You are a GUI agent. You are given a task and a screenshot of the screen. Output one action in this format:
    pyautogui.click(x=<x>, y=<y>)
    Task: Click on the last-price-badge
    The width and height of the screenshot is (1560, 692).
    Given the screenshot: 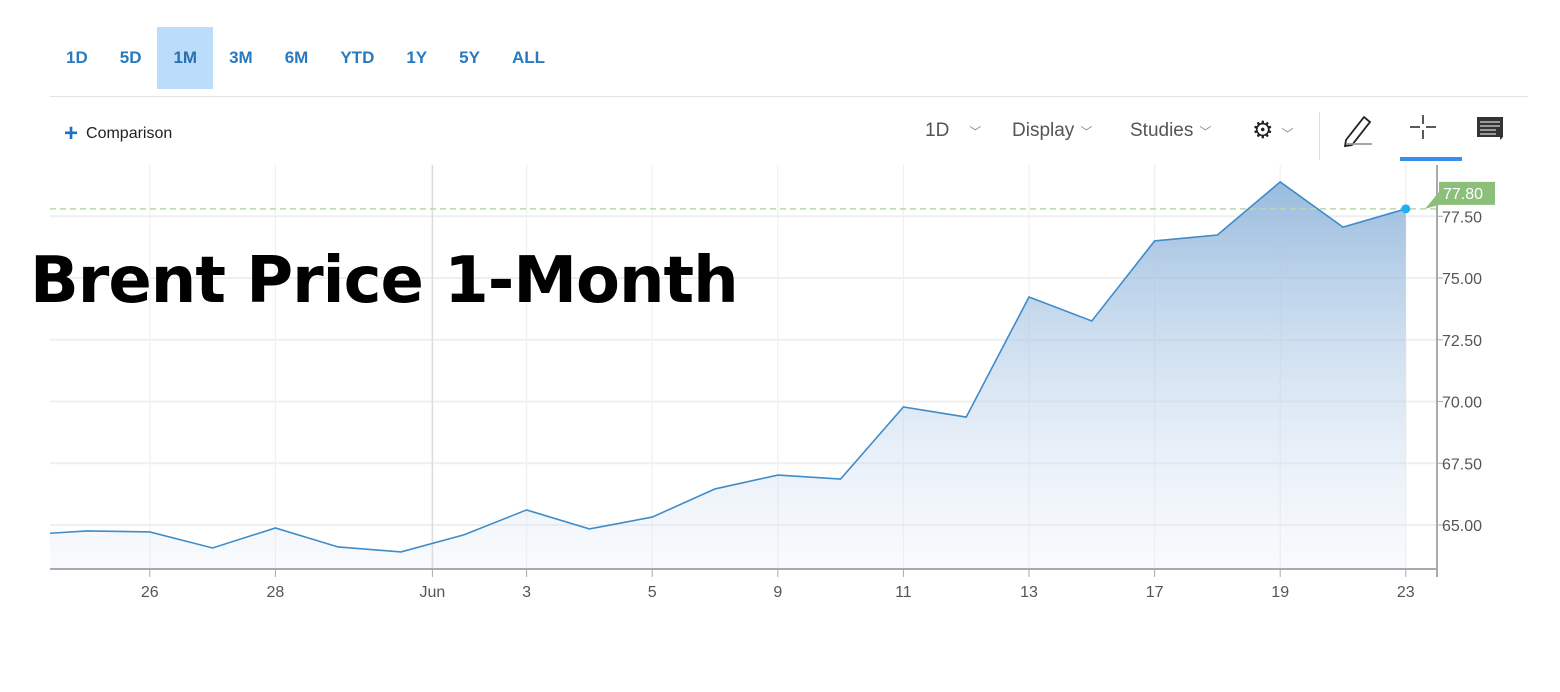 What is the action you would take?
    pyautogui.click(x=1460, y=195)
    